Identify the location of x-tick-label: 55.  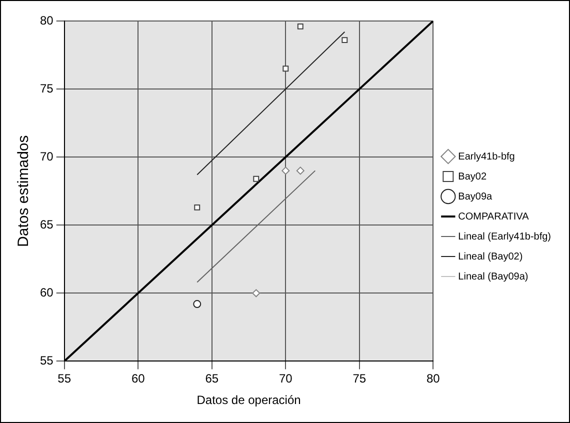
(65, 379).